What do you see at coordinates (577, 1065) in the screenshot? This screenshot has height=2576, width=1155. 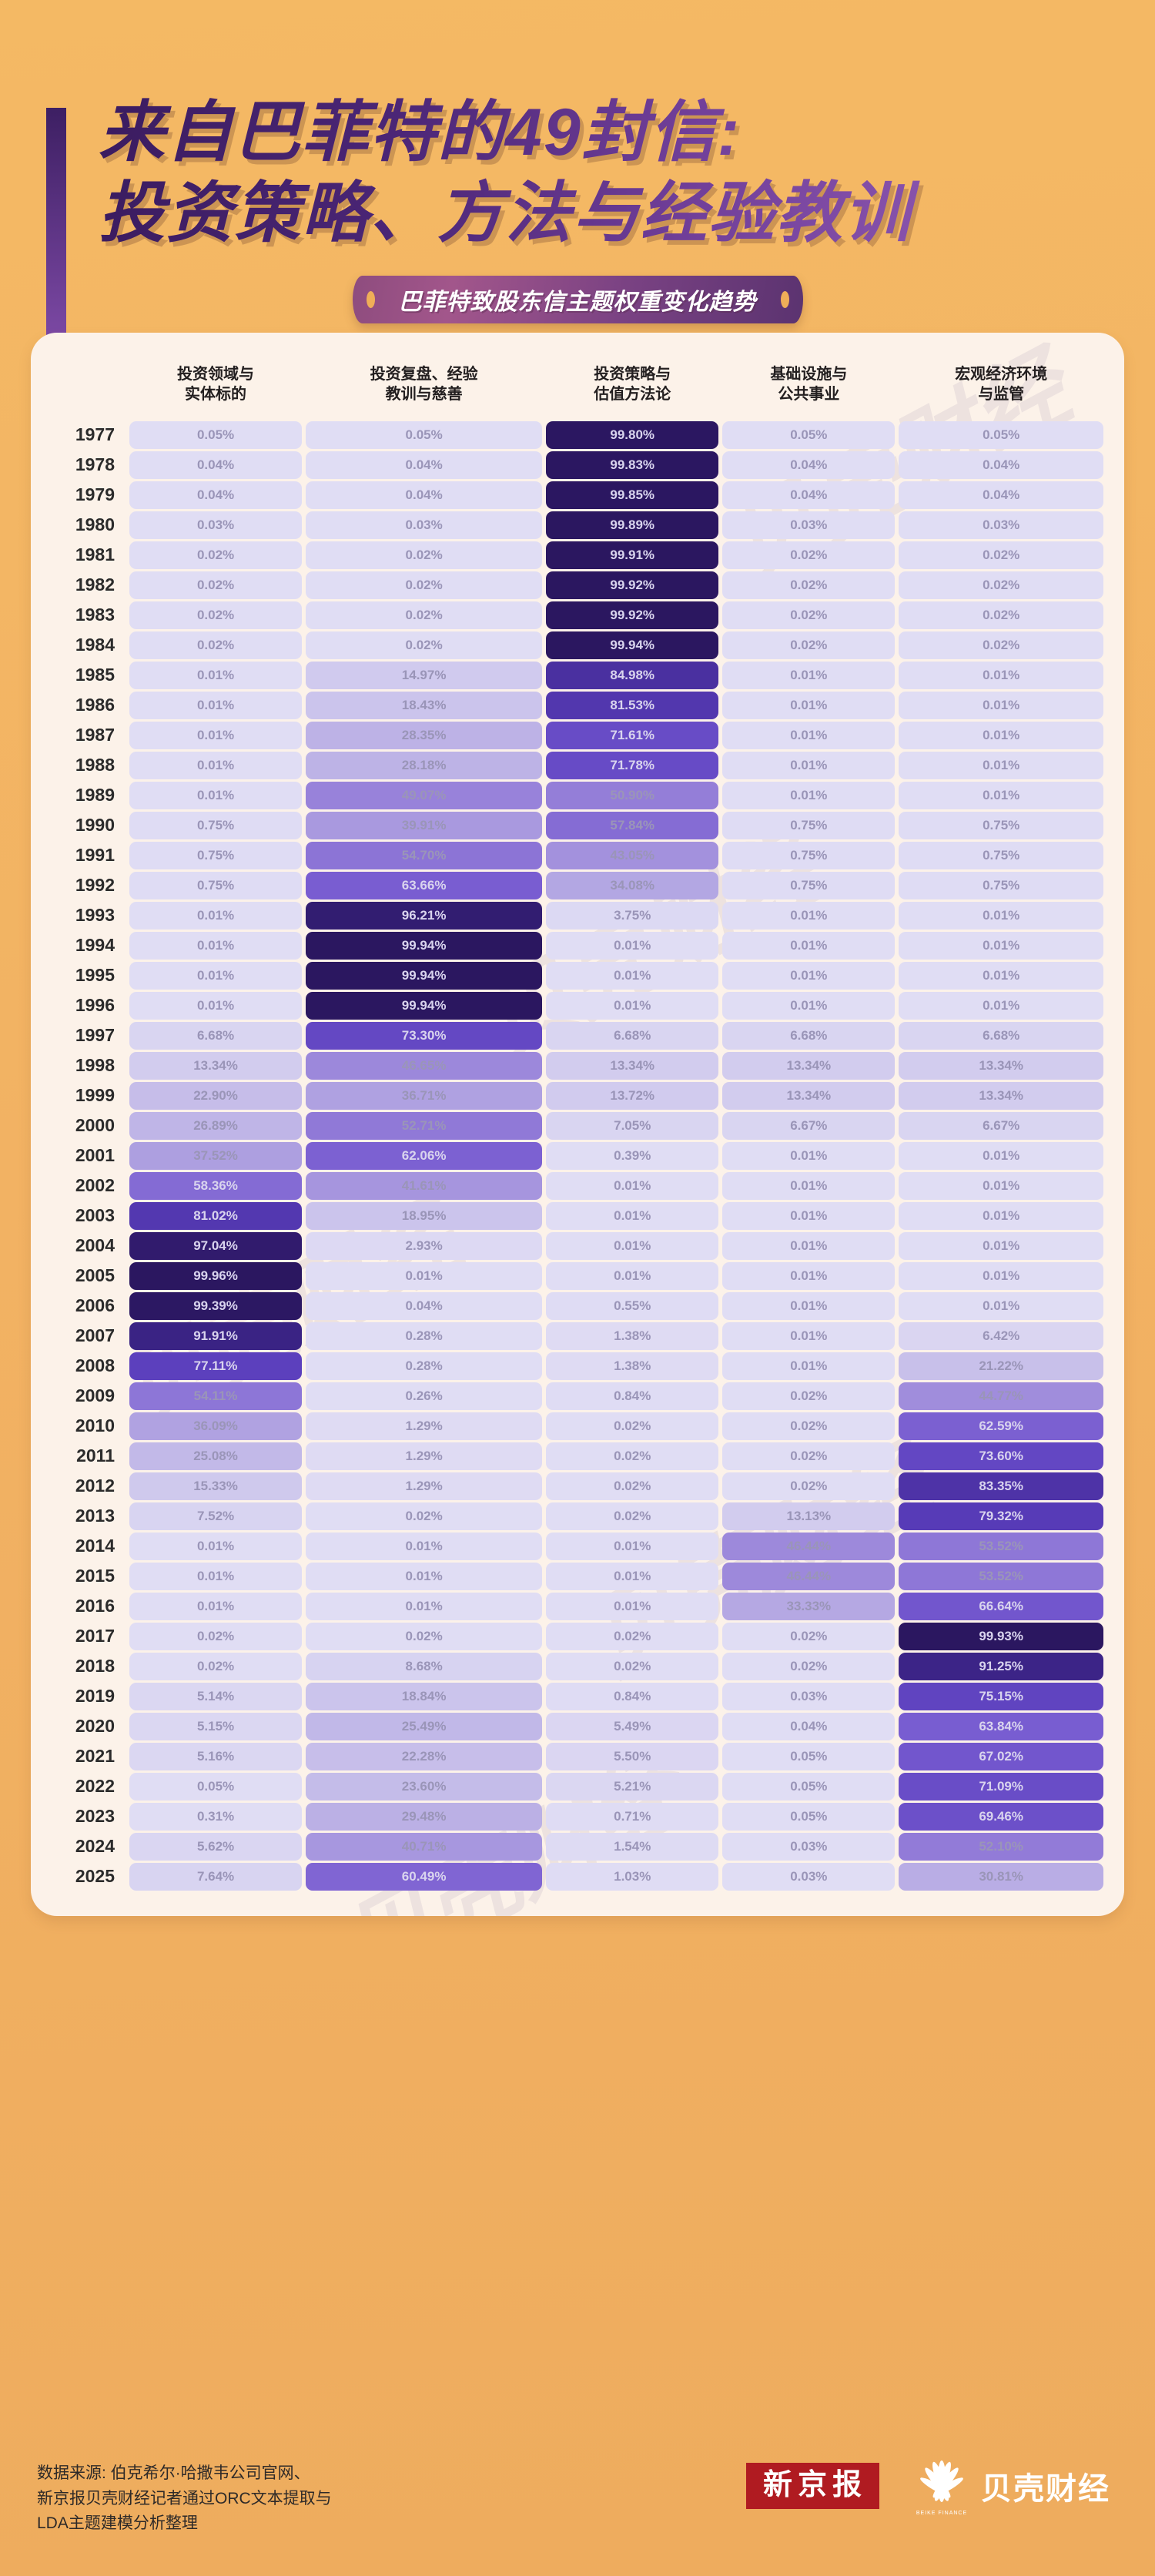 I see `table-row: 1998 13.34% 46.65% 13.34% 13.34% 13.34%` at bounding box center [577, 1065].